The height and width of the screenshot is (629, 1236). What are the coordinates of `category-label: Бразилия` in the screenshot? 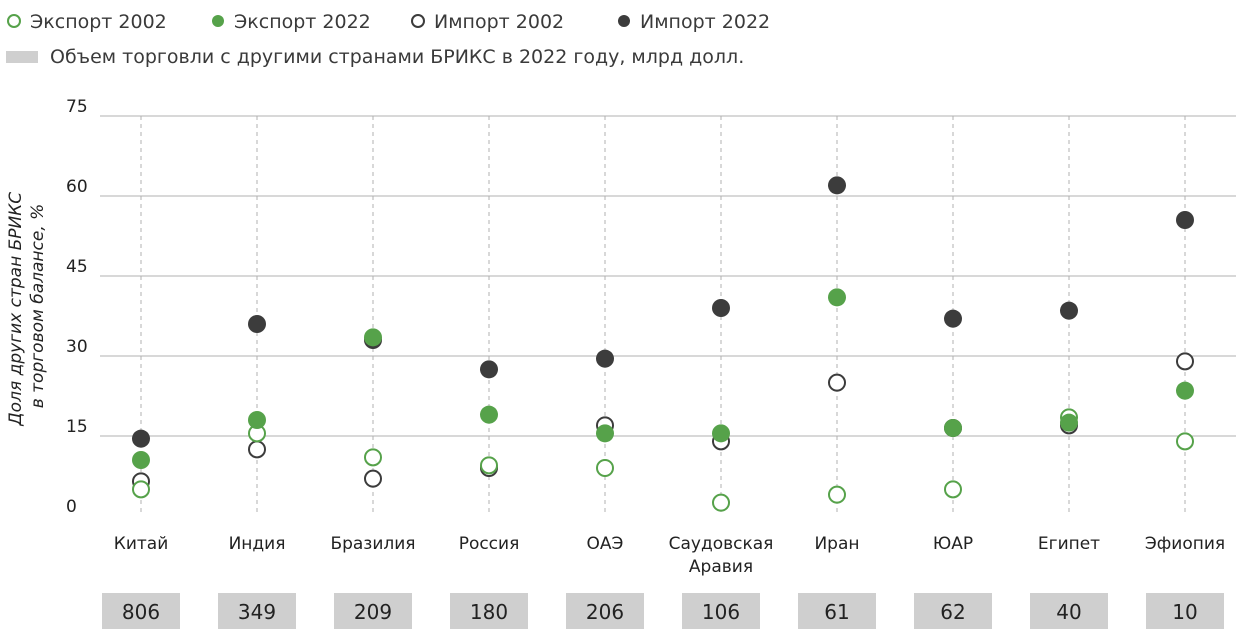 It's located at (372, 544).